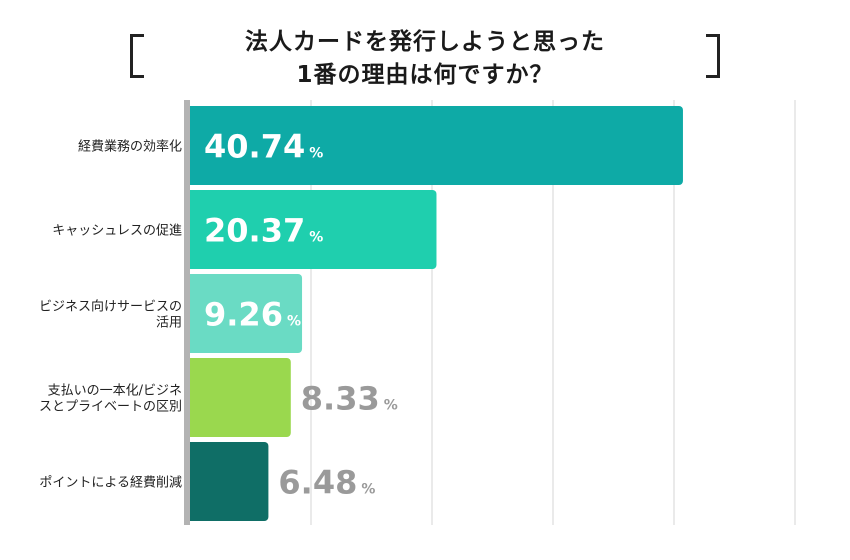  Describe the element at coordinates (425, 75) in the screenshot. I see `chart-title-line-2: 1番の理由は何ですか？` at that location.